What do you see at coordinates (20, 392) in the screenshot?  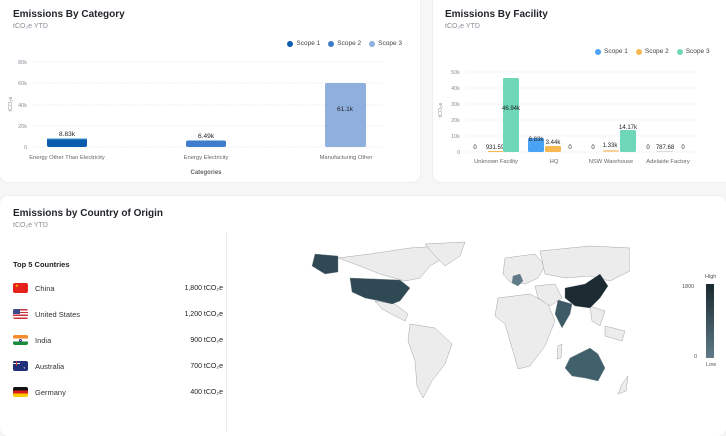 I see `germany-flag-icon` at bounding box center [20, 392].